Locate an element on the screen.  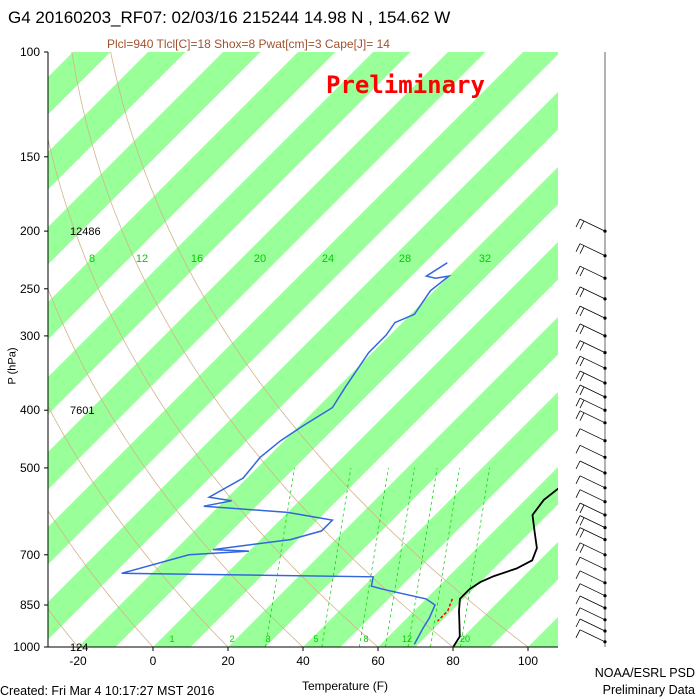
y-tick-label: 700 is located at coordinates (30, 555).